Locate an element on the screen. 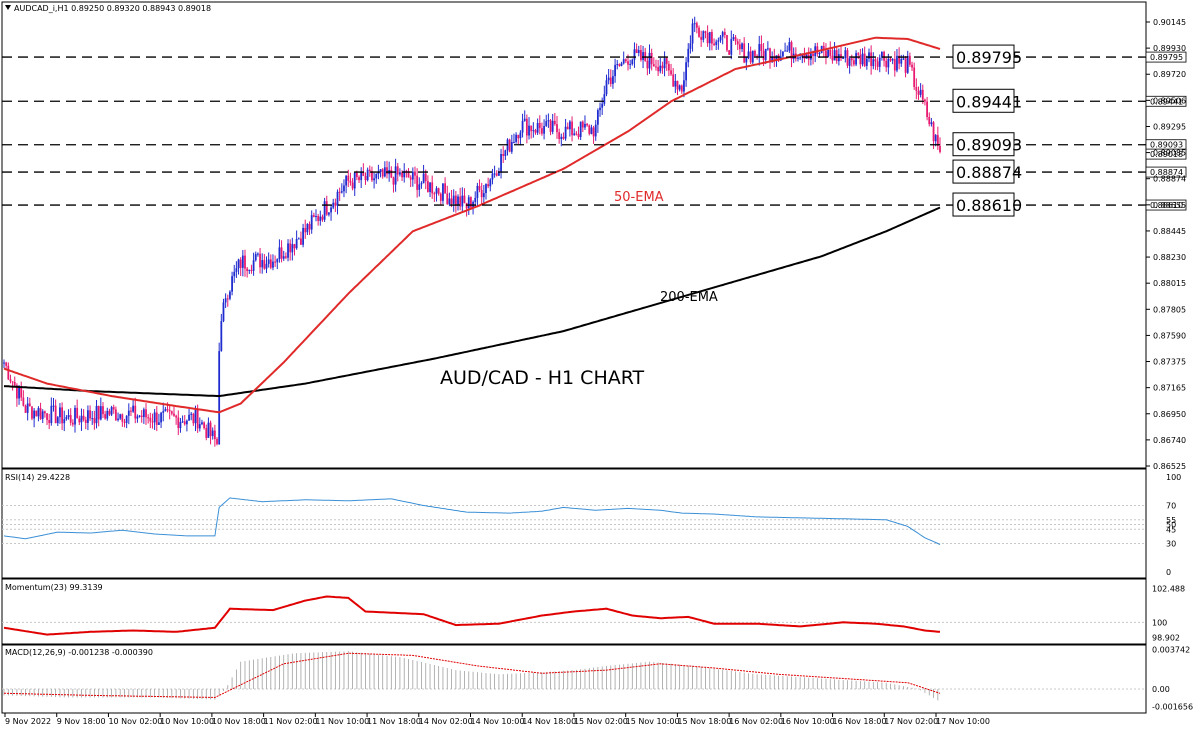 This screenshot has height=734, width=1200. time-tick-label: 16 Nov 02:00 is located at coordinates (756, 721).